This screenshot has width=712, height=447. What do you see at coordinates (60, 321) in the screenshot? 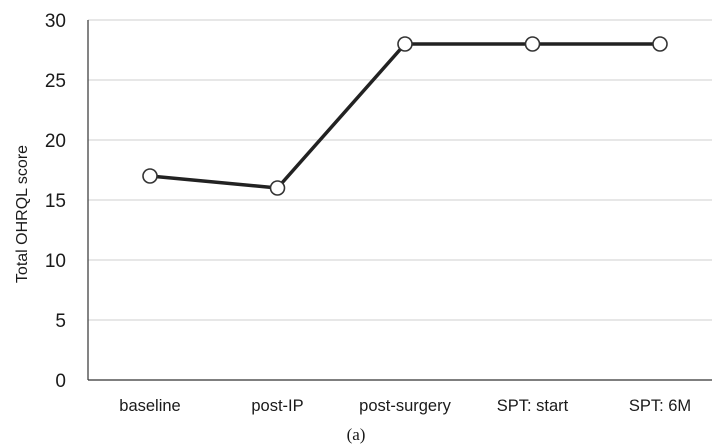
I see `y-tick-label: 5` at bounding box center [60, 321].